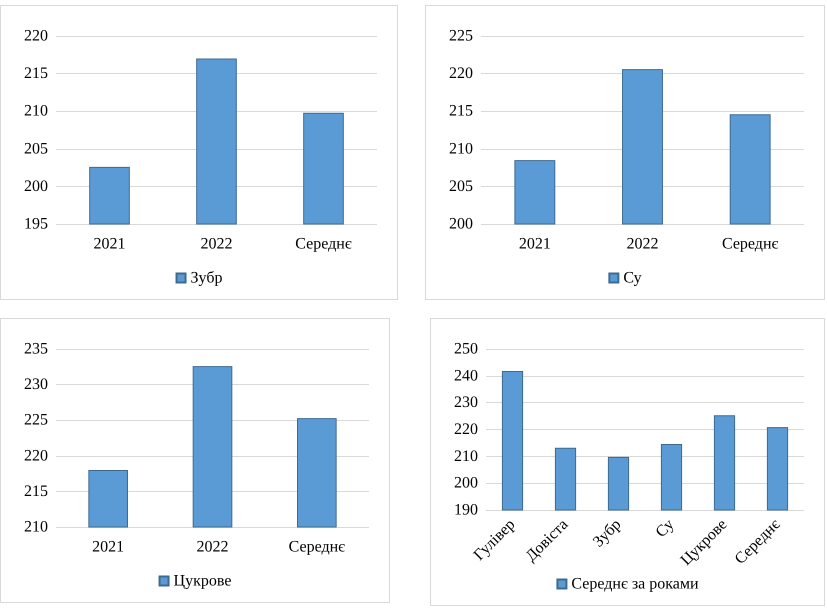 The width and height of the screenshot is (827, 608). I want to click on x-tick-label: Су, so click(665, 528).